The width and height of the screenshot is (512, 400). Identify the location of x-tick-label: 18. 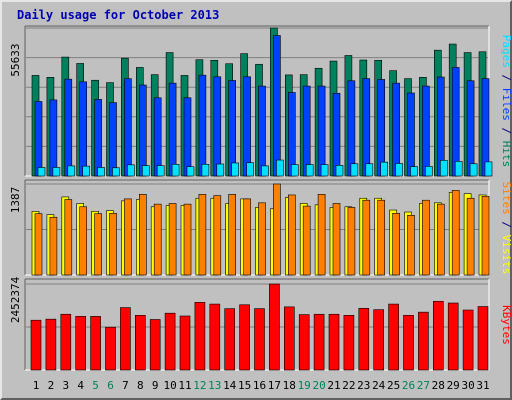
(289, 385).